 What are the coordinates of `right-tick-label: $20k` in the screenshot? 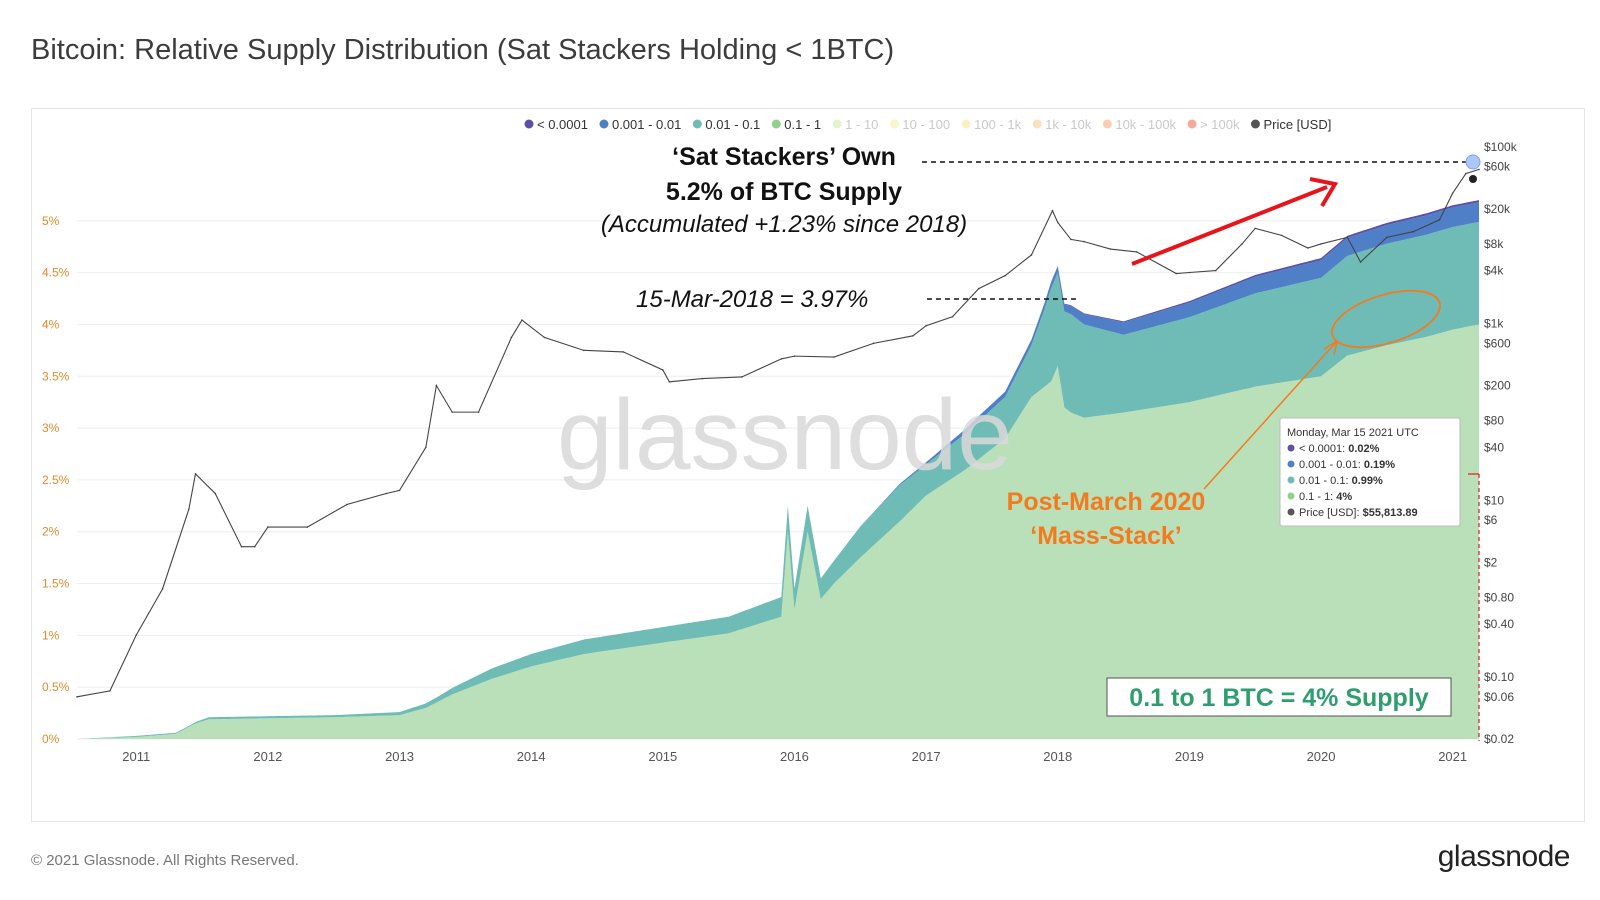 It's located at (1497, 209).